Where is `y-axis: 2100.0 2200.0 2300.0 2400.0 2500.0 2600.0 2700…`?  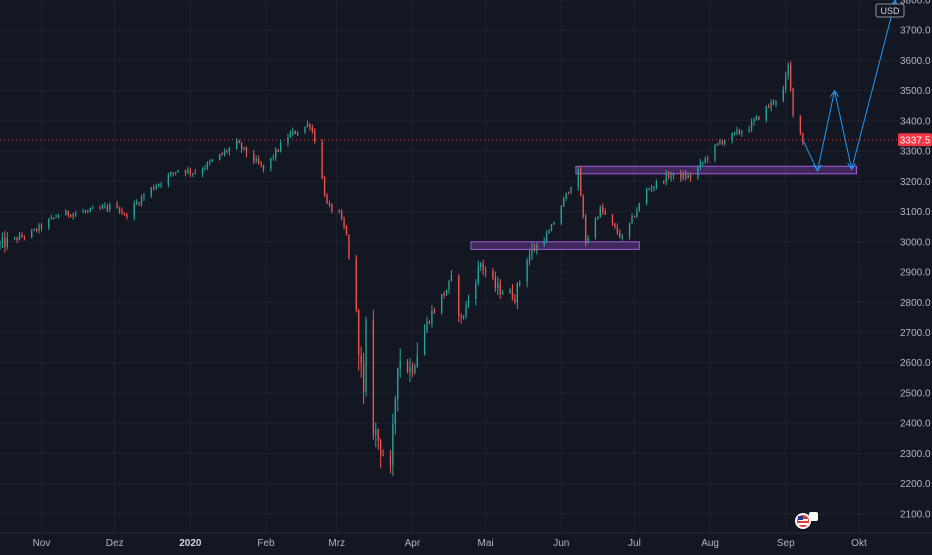 y-axis: 2100.0 2200.0 2300.0 2400.0 2500.0 2600.0 2700… is located at coordinates (915, 260).